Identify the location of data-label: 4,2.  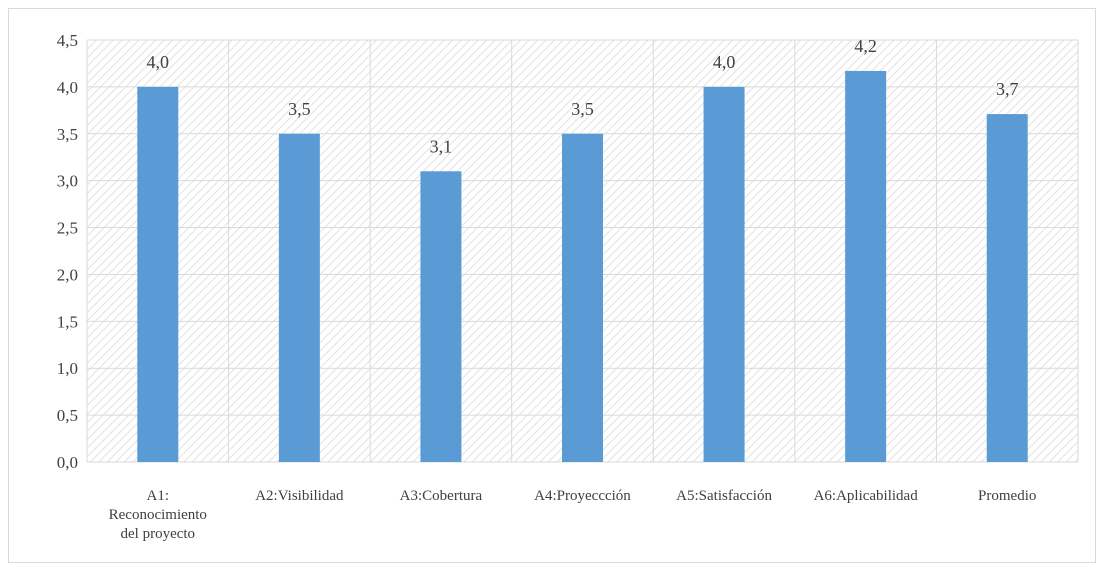
(865, 46).